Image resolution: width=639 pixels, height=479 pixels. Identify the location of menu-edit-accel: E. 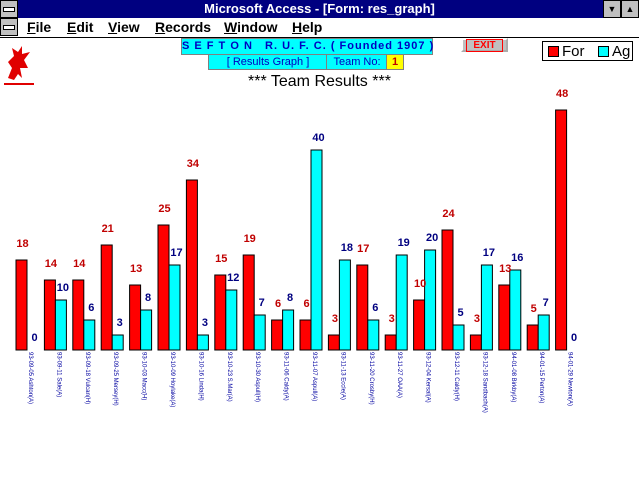
(72, 27).